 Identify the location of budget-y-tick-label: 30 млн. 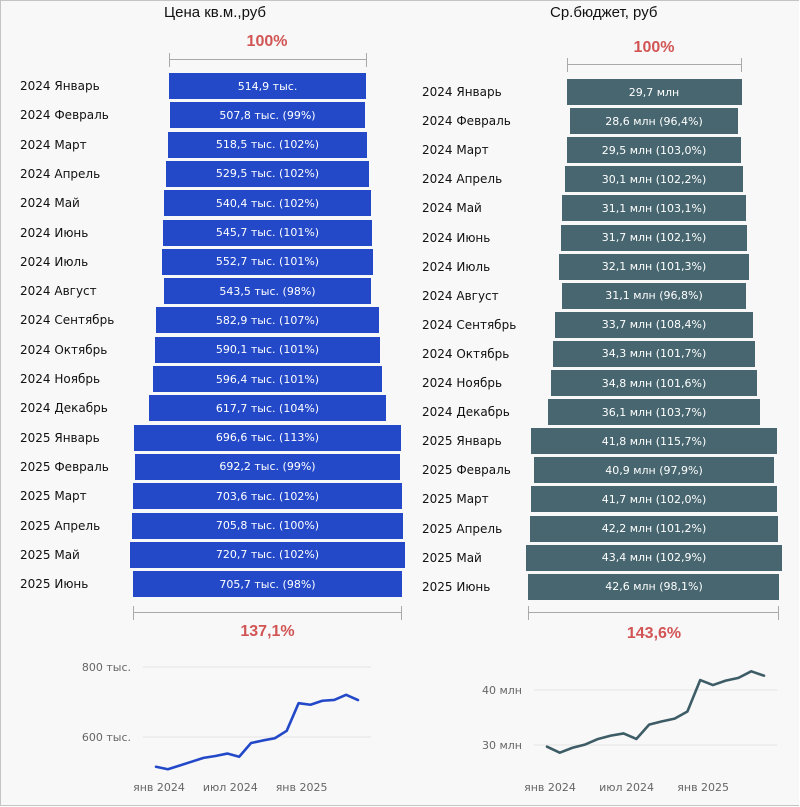
(502, 745).